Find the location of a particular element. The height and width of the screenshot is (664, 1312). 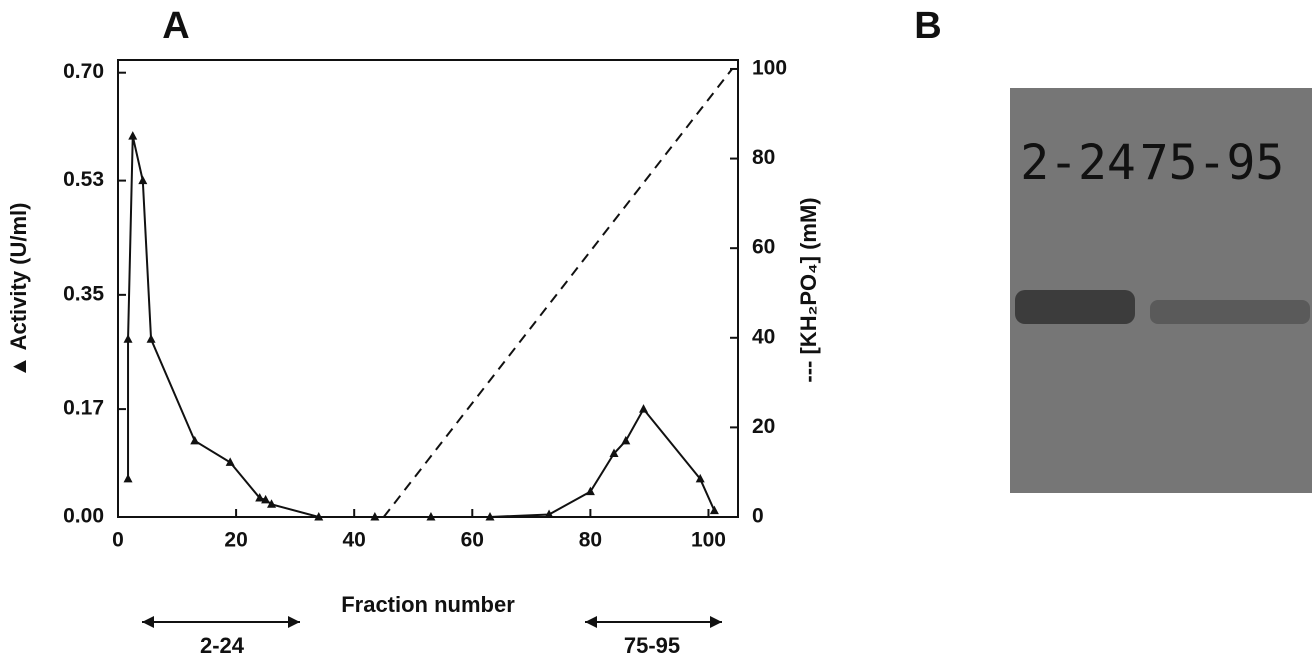

y-tick-label: 0.70 is located at coordinates (83, 71).